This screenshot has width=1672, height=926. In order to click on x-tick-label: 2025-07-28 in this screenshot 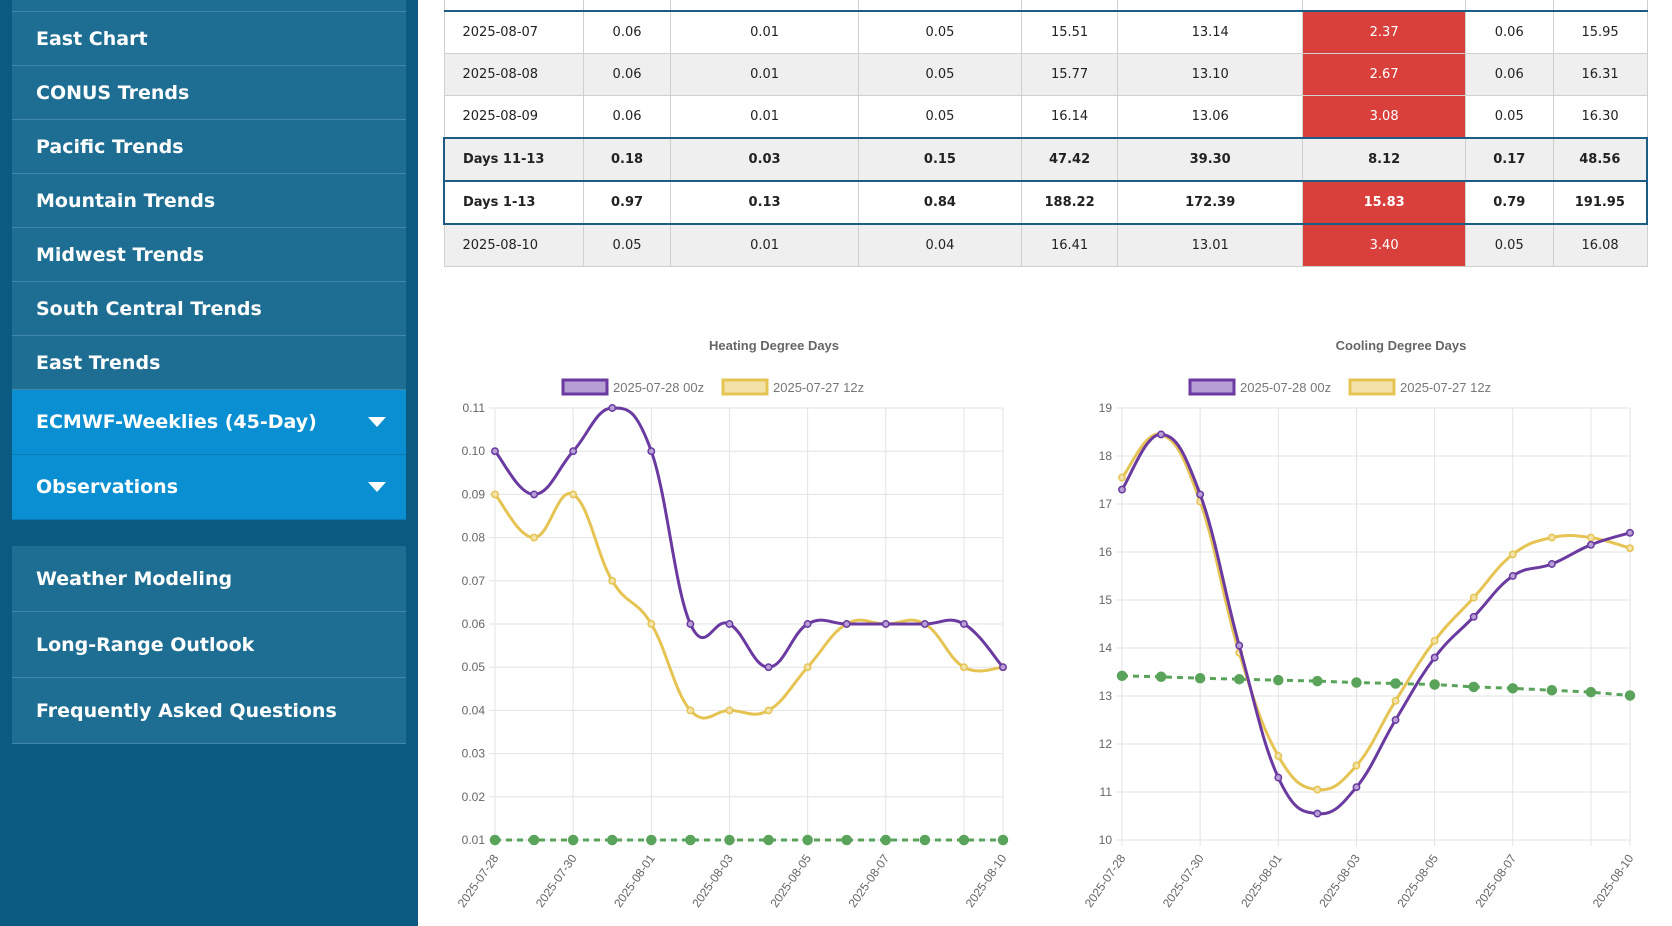, I will do `click(1105, 880)`.